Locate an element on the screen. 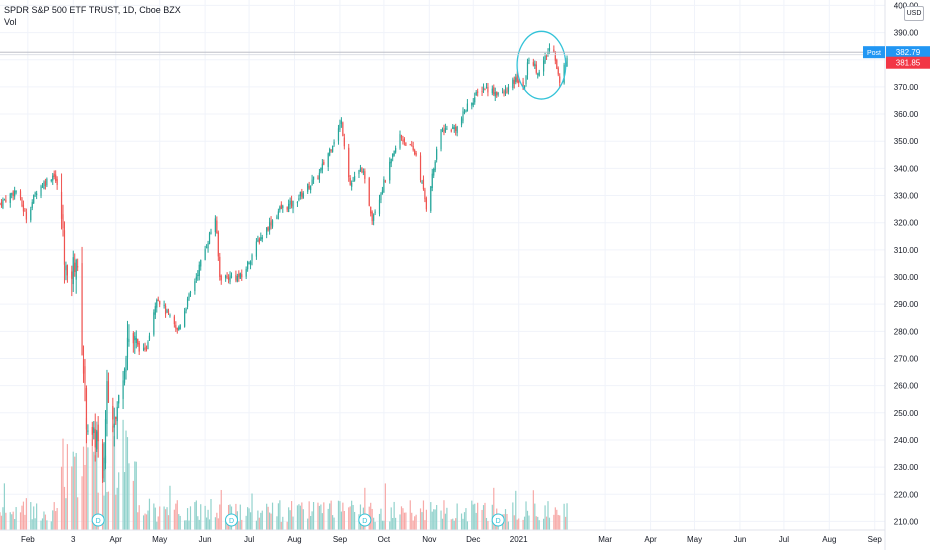 This screenshot has height=555, width=932. x-tick-label: Oct is located at coordinates (384, 539).